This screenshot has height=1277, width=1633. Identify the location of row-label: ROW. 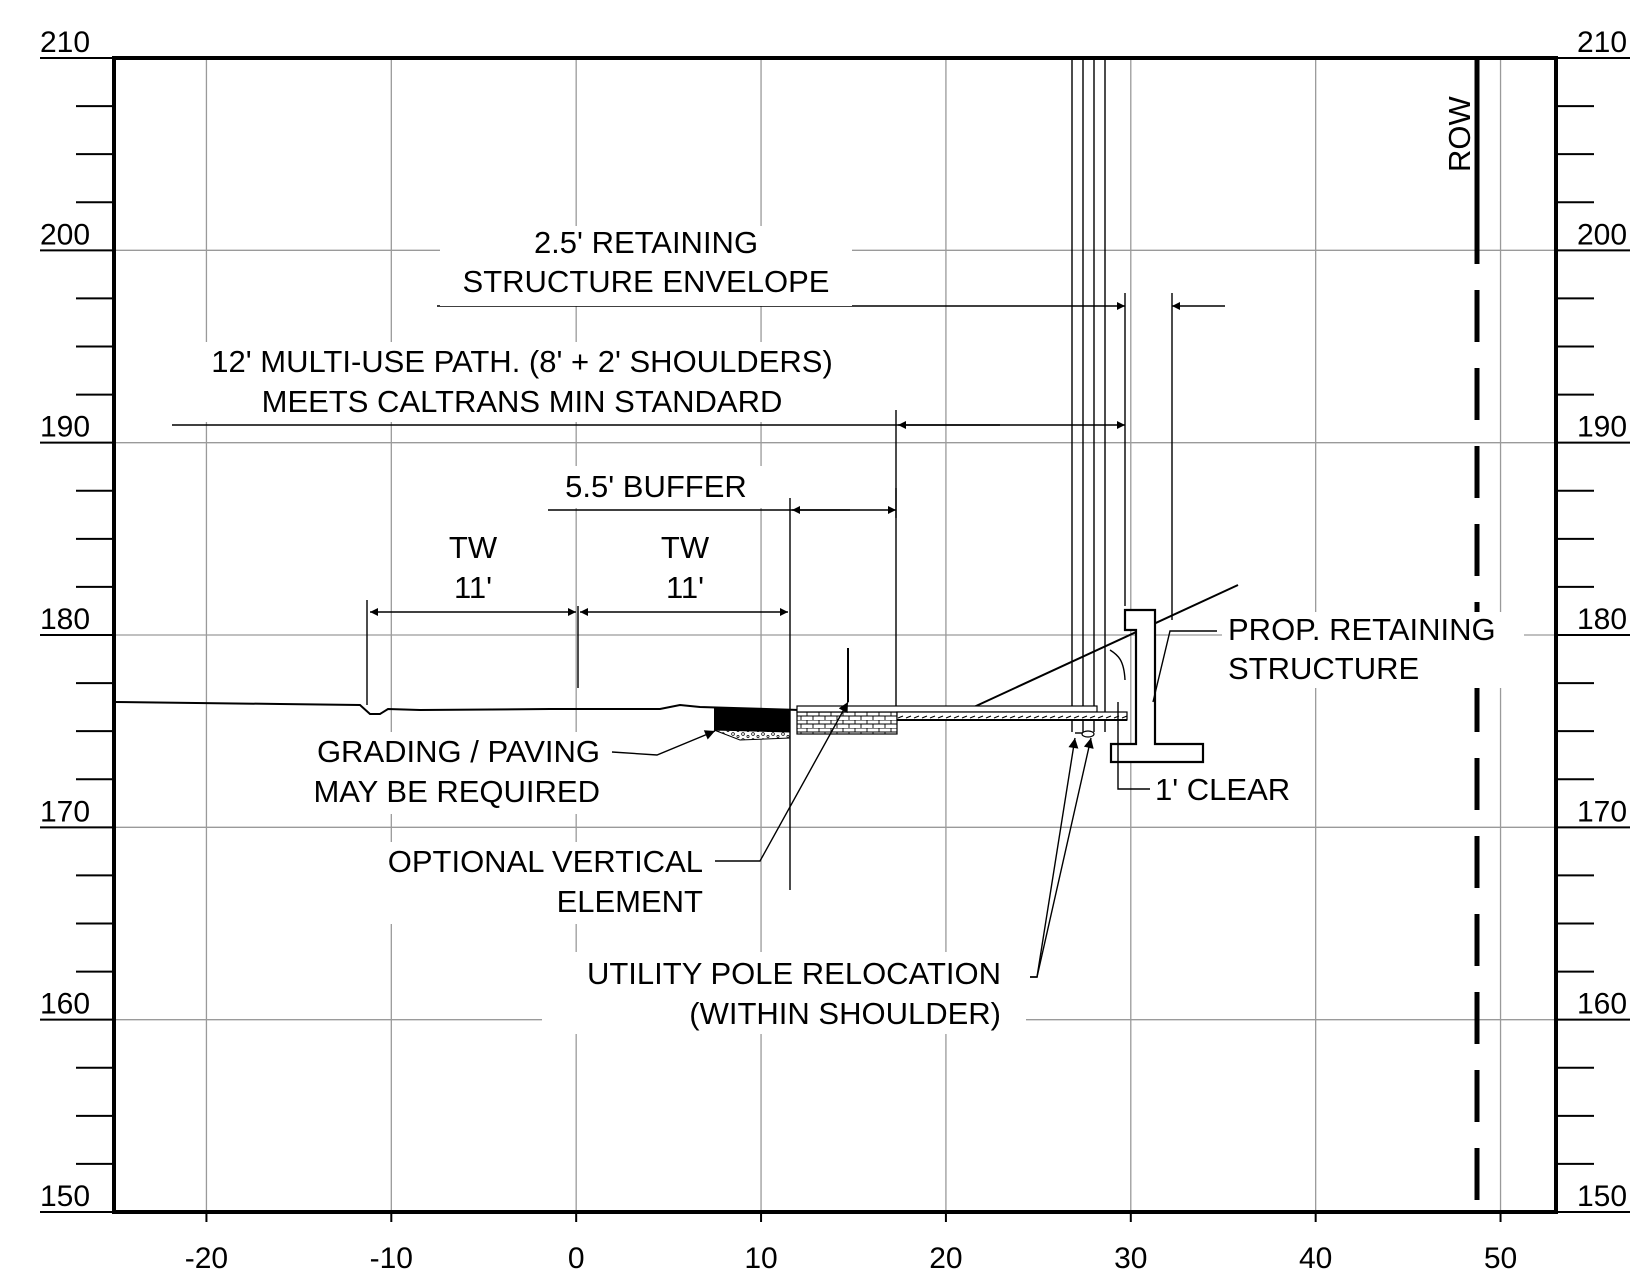
(1459, 134).